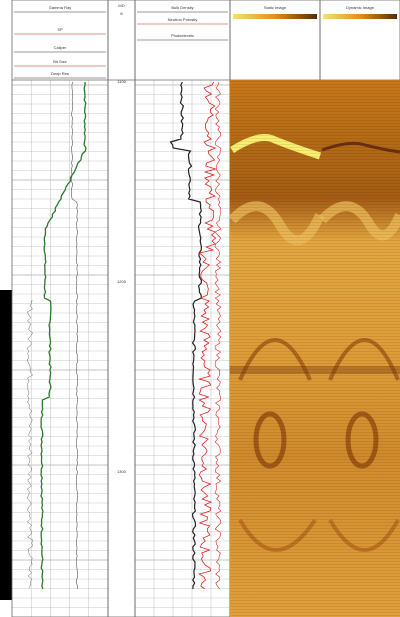 This screenshot has height=617, width=400. What do you see at coordinates (60, 7) in the screenshot?
I see `header-label: Gamma Ray` at bounding box center [60, 7].